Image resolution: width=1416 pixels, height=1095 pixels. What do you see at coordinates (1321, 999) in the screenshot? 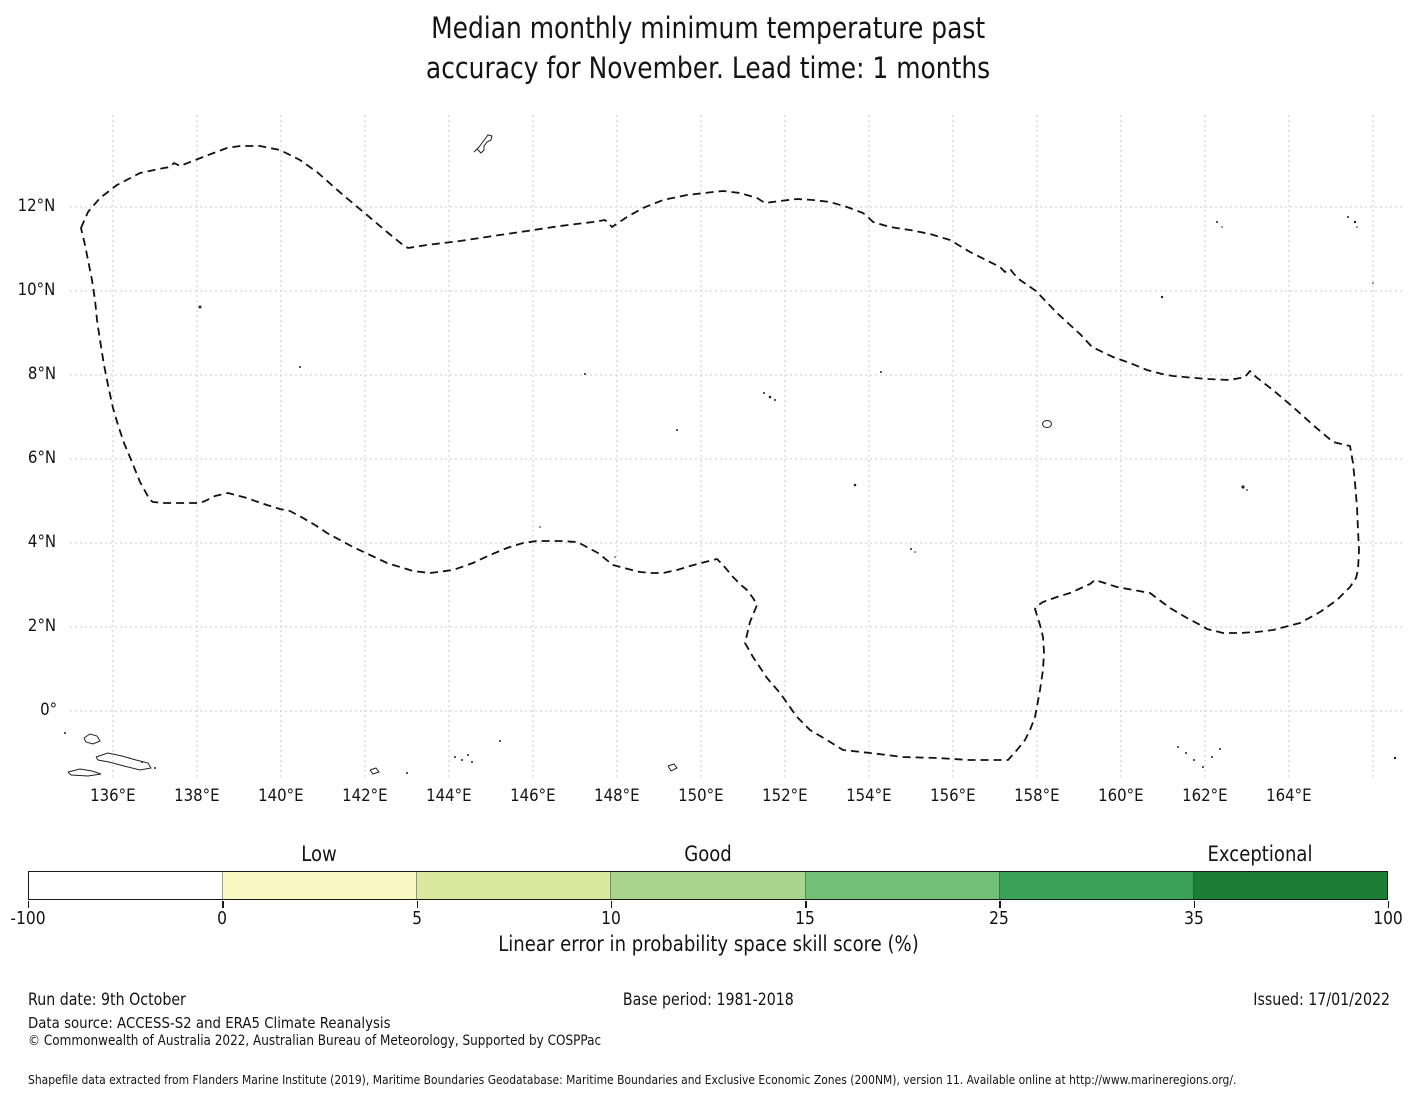
I see `issued-date: Issued: 17/01/2022` at bounding box center [1321, 999].